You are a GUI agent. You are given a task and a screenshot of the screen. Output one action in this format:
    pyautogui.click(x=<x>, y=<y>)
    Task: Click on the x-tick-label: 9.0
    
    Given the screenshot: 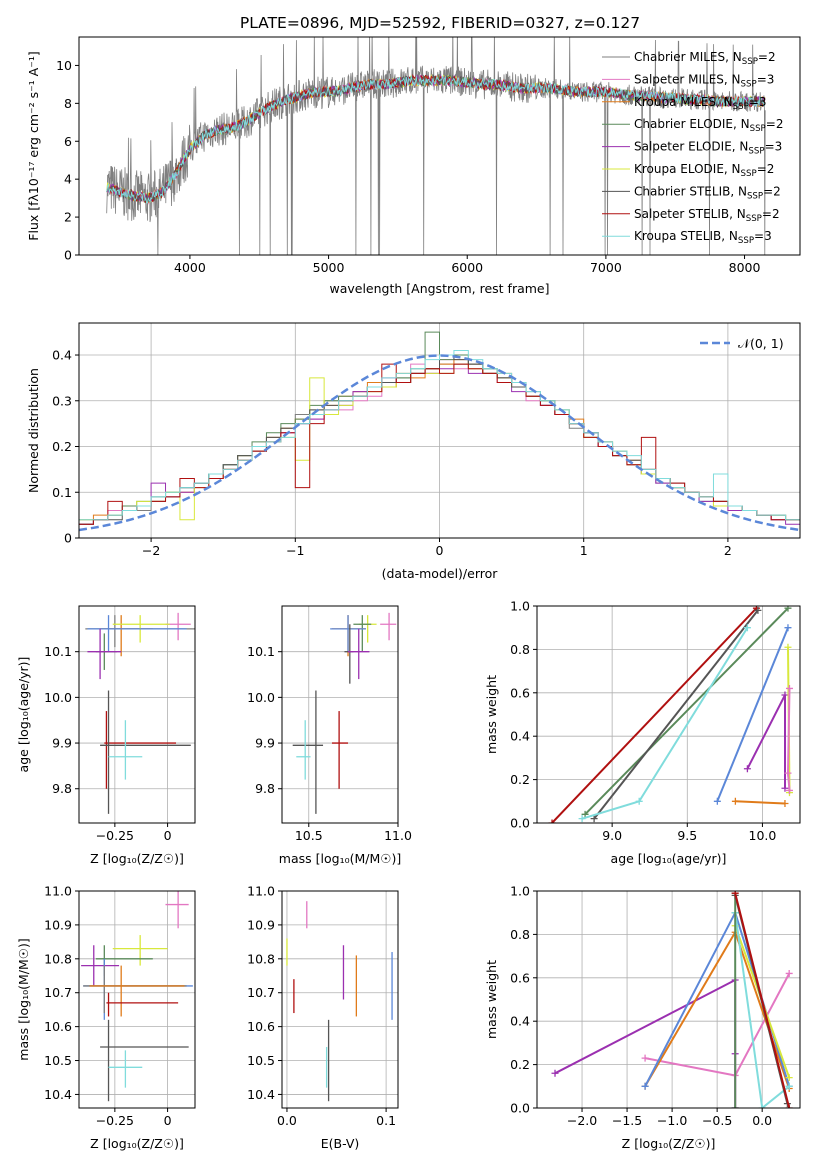 What is the action you would take?
    pyautogui.click(x=612, y=835)
    